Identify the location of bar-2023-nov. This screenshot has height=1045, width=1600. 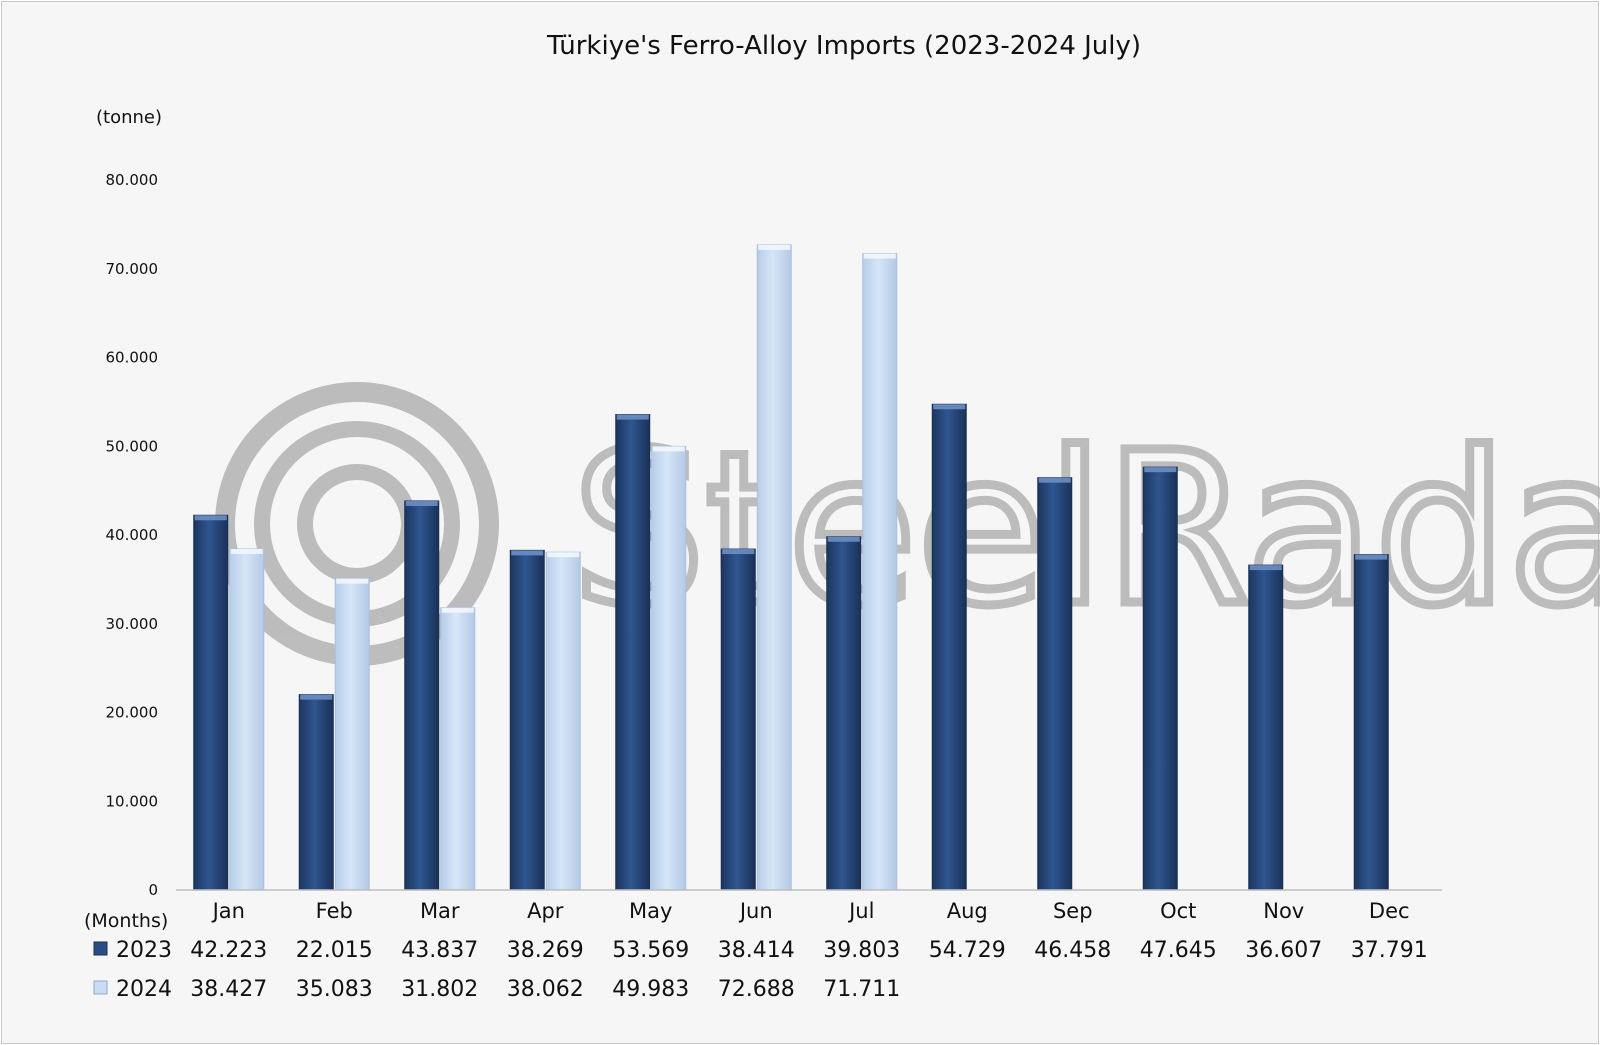
(1266, 727).